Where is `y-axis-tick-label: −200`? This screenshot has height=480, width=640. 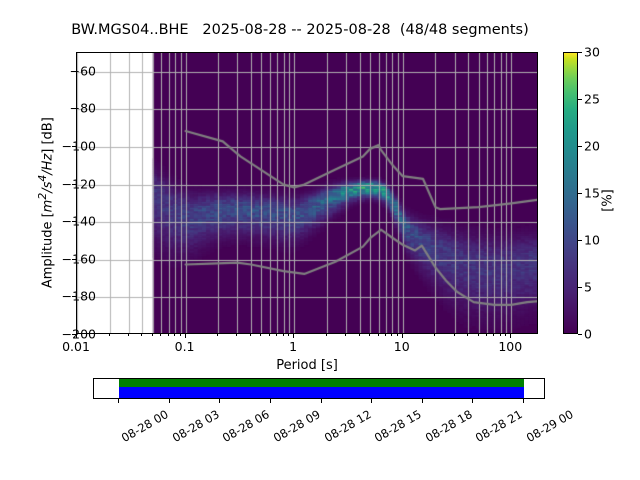
y-axis-tick-label: −200 is located at coordinates (78, 334).